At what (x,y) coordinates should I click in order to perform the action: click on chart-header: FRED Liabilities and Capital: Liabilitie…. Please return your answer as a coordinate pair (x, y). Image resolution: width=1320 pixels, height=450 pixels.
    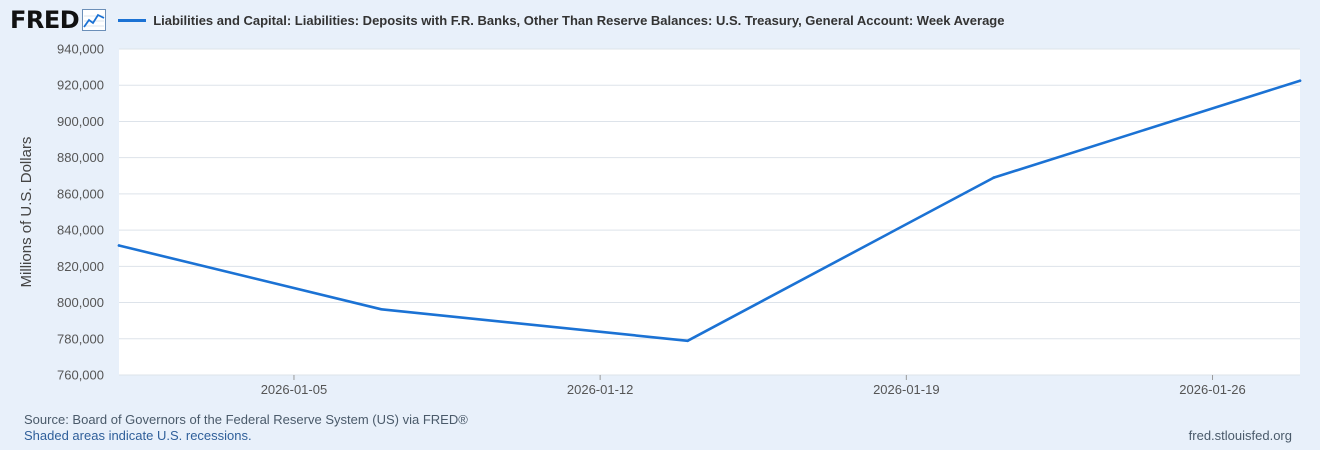
    Looking at the image, I should click on (507, 20).